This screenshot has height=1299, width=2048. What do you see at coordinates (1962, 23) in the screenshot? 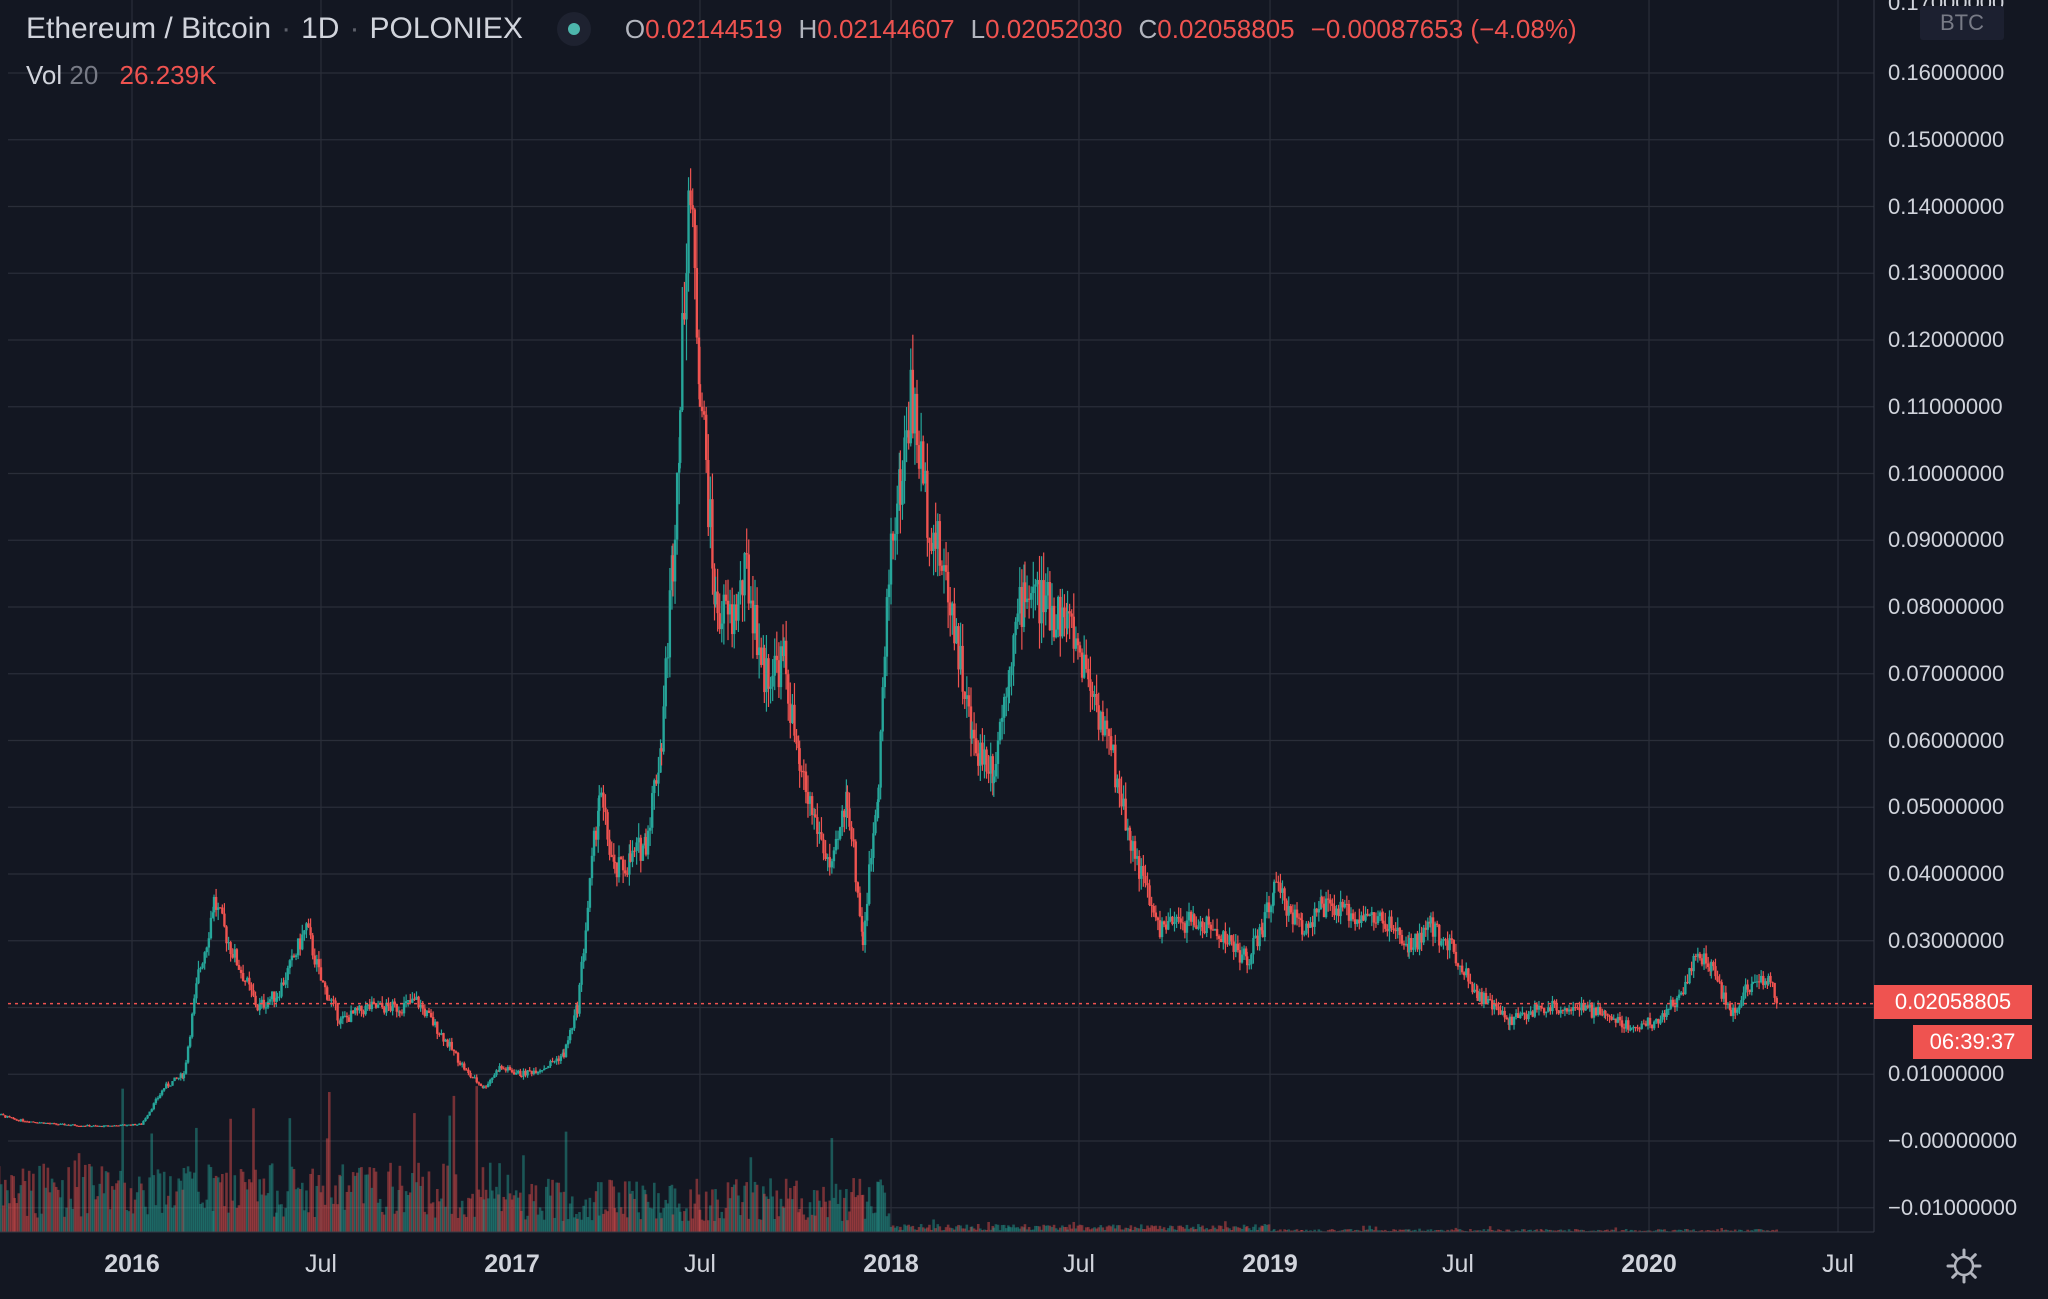
I see `currency-badge: BTC` at bounding box center [1962, 23].